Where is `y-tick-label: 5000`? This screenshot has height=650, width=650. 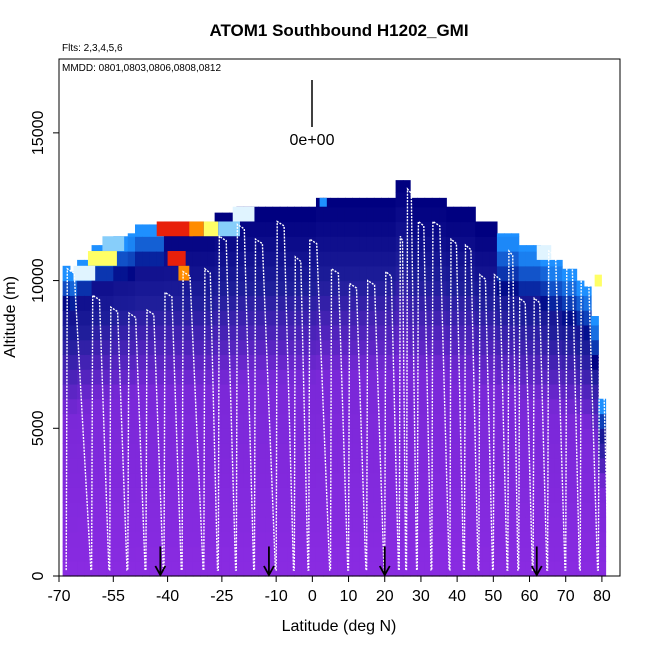
y-tick-label: 5000 is located at coordinates (38, 428).